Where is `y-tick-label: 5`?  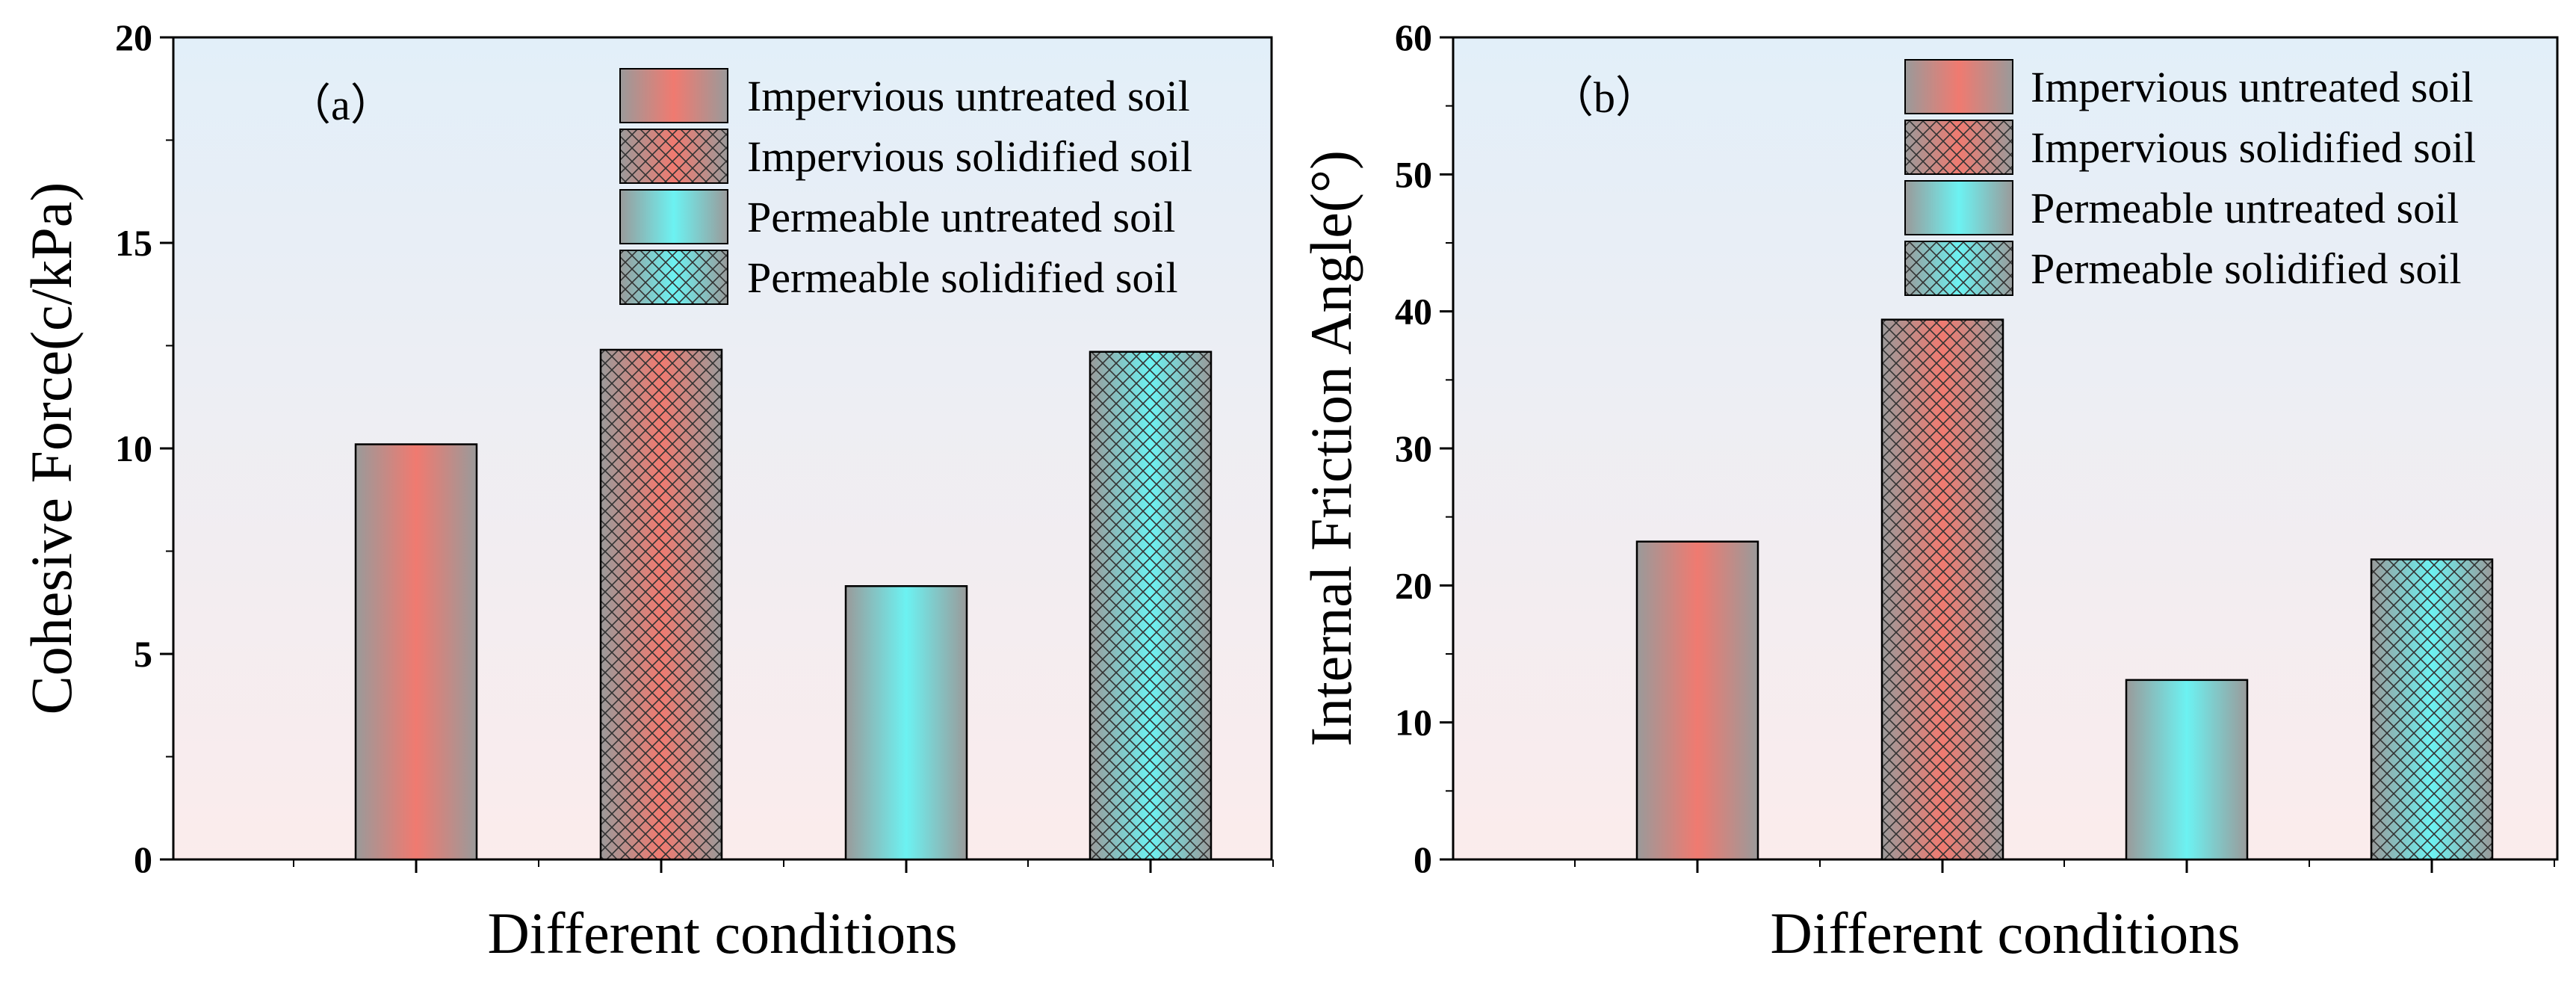
y-tick-label: 5 is located at coordinates (143, 654).